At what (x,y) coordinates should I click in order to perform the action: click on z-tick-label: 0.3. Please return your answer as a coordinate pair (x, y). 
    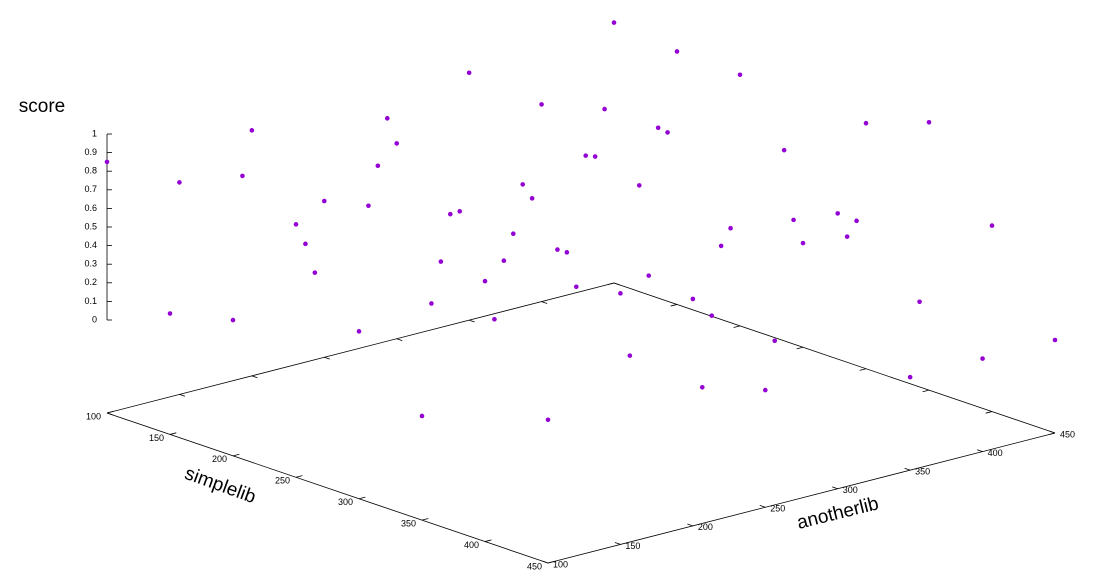
    Looking at the image, I should click on (90, 264).